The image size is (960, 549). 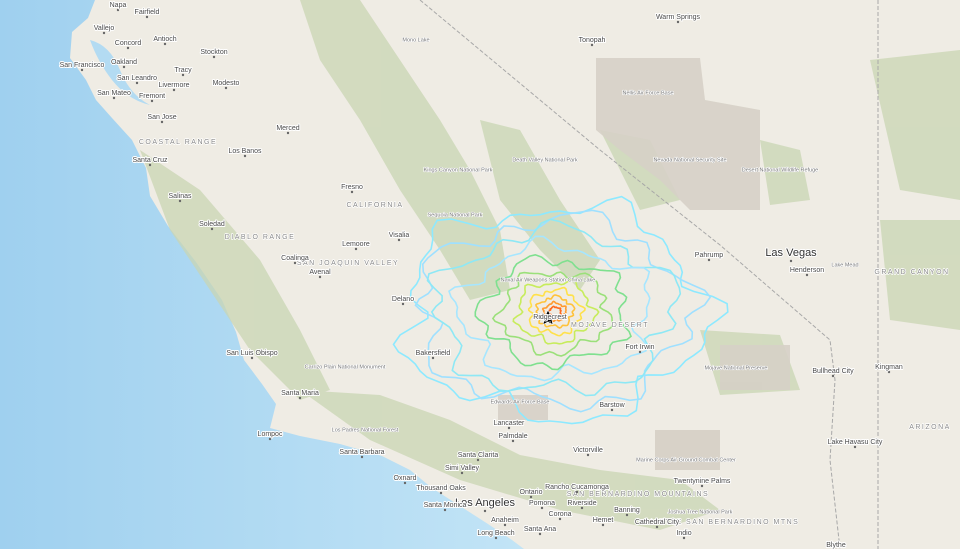 What do you see at coordinates (405, 478) in the screenshot?
I see `city-label: Oxnard` at bounding box center [405, 478].